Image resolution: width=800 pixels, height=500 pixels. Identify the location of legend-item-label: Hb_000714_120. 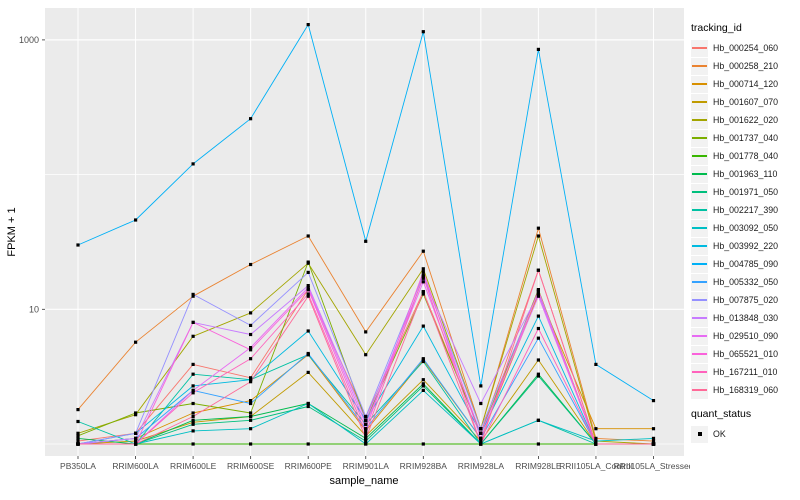
(746, 84).